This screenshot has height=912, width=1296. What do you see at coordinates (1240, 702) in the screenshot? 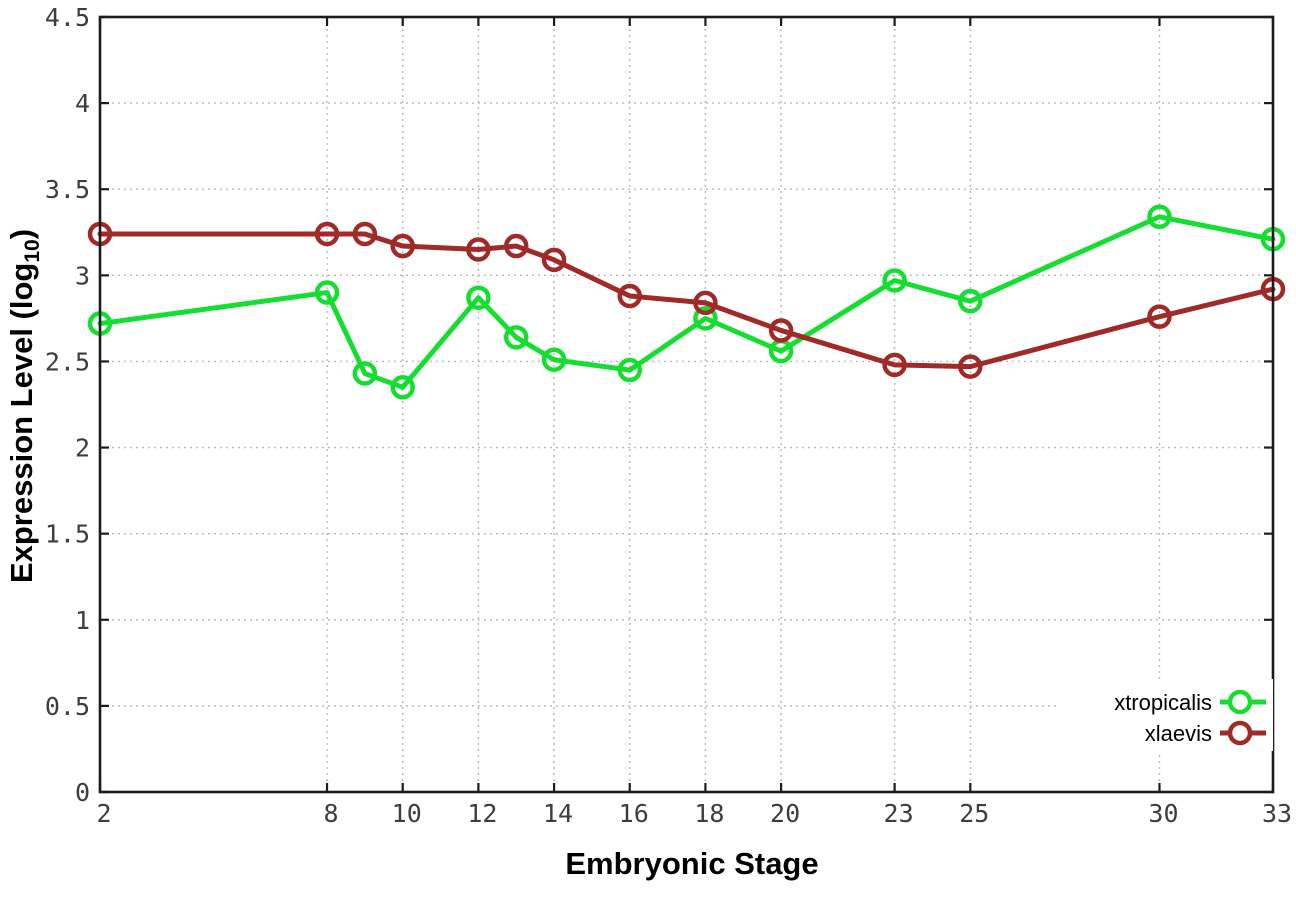
I see `legend-marker-xtropicalis` at bounding box center [1240, 702].